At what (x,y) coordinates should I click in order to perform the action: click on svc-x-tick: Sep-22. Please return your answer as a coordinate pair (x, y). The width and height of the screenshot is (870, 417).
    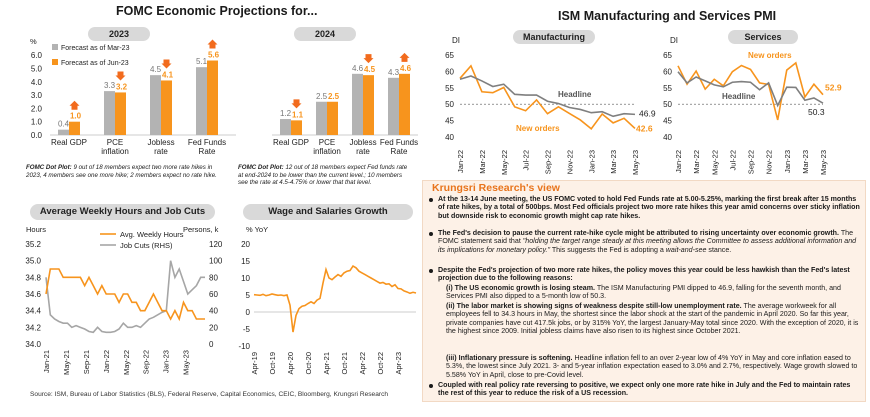
    Looking at the image, I should click on (751, 162).